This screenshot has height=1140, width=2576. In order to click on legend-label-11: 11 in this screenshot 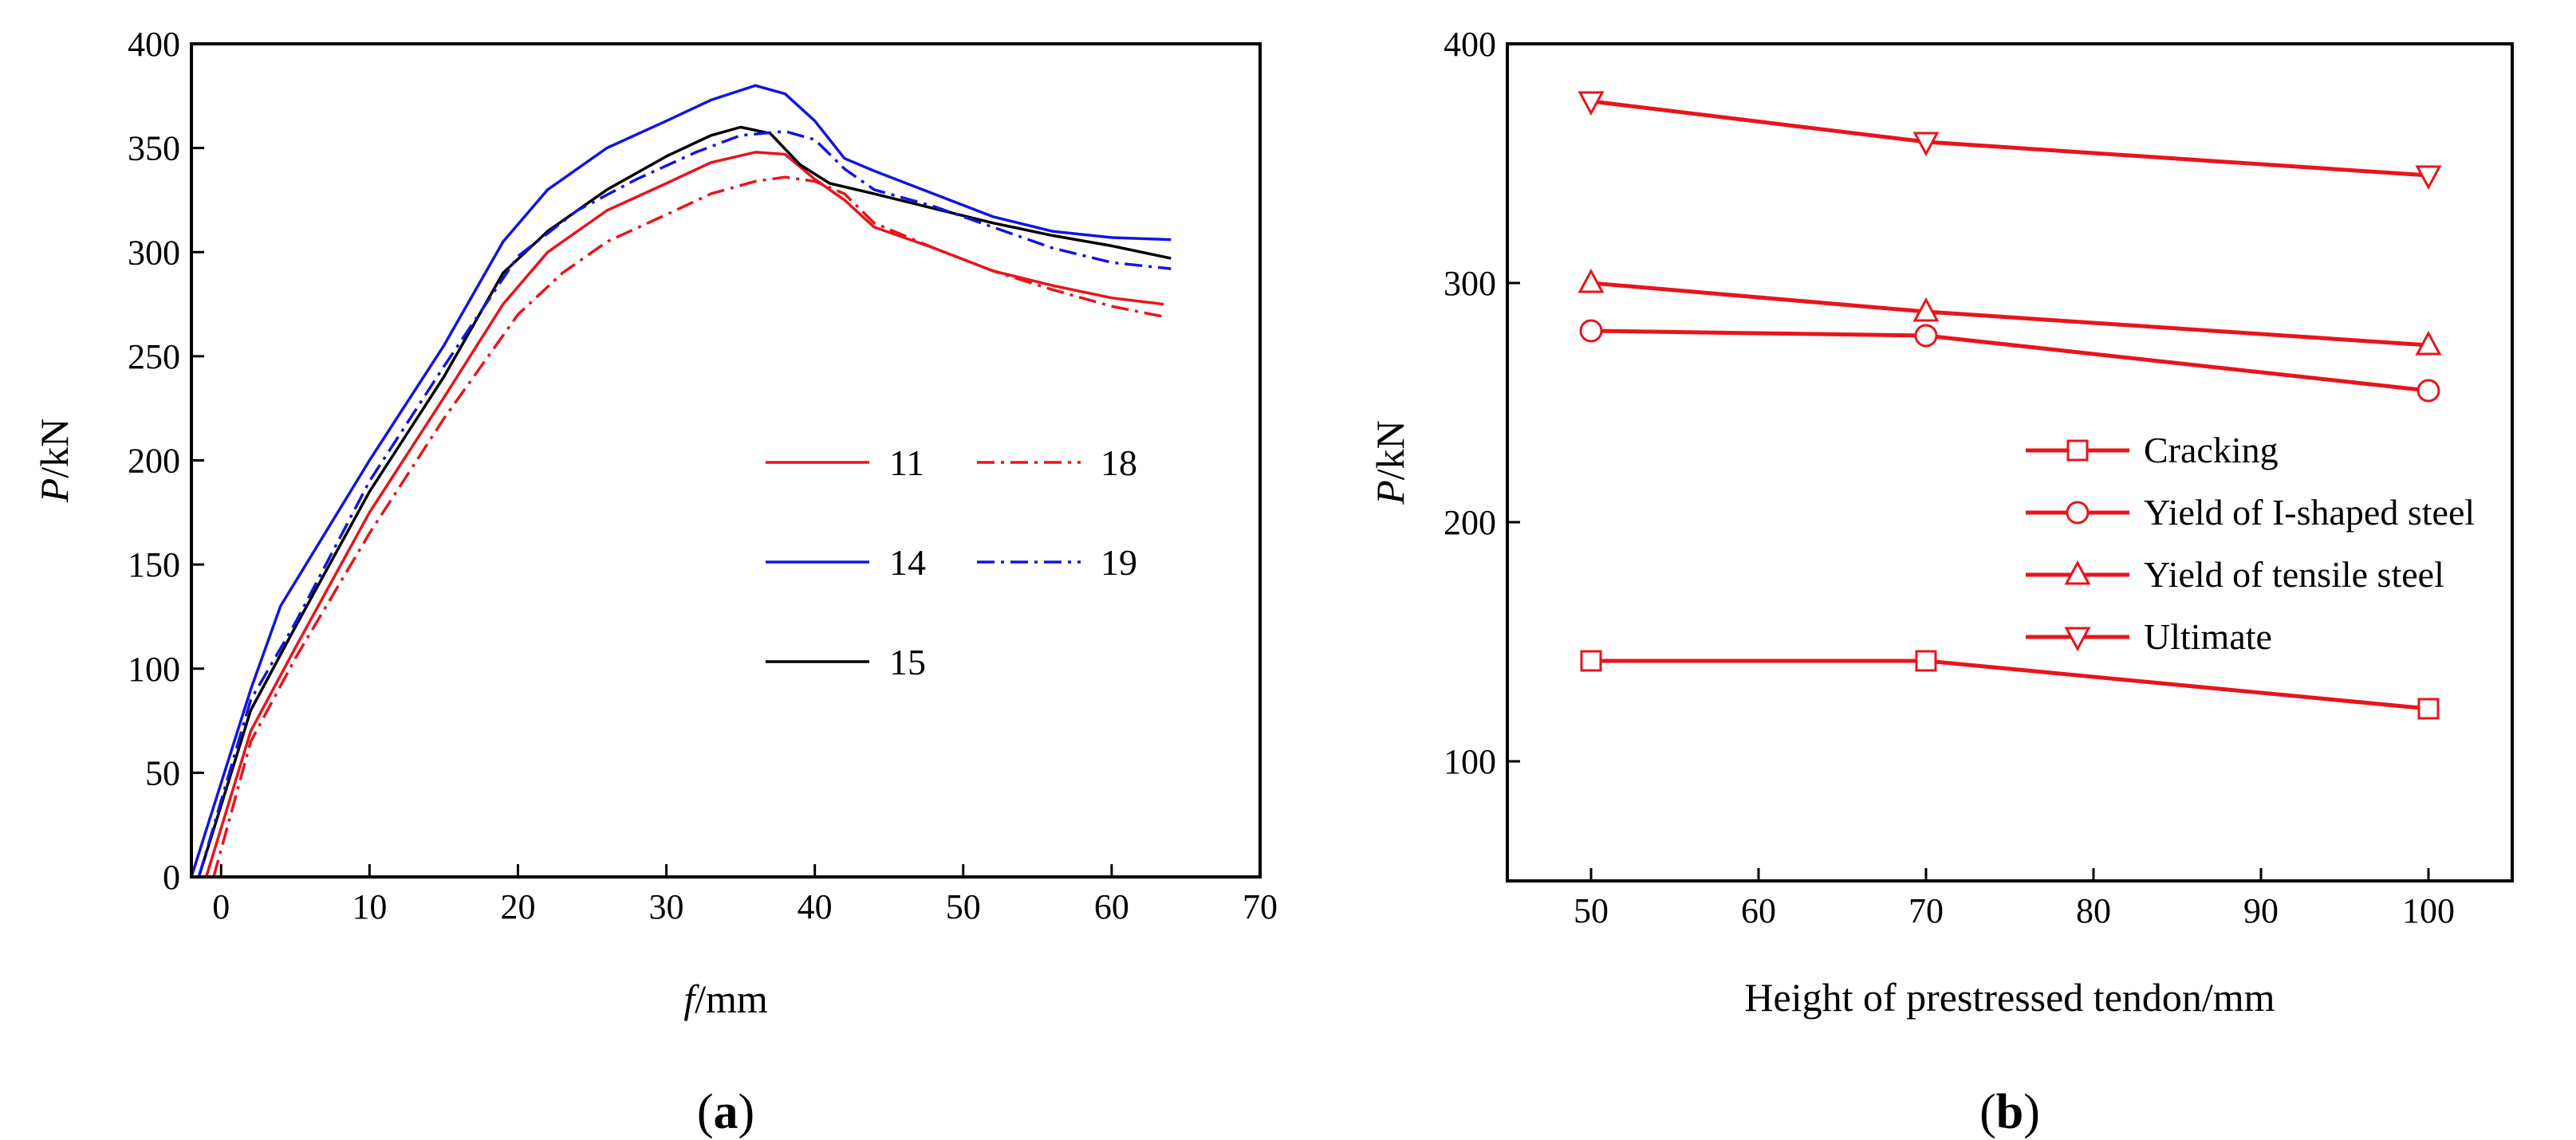, I will do `click(906, 462)`.